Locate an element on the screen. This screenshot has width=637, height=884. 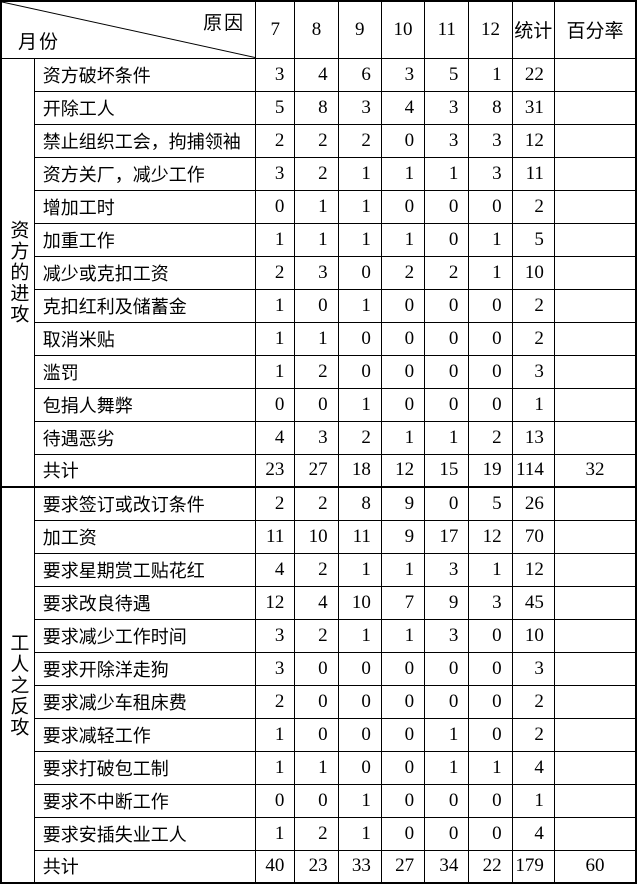
row-name: 增加工时 is located at coordinates (145, 206).